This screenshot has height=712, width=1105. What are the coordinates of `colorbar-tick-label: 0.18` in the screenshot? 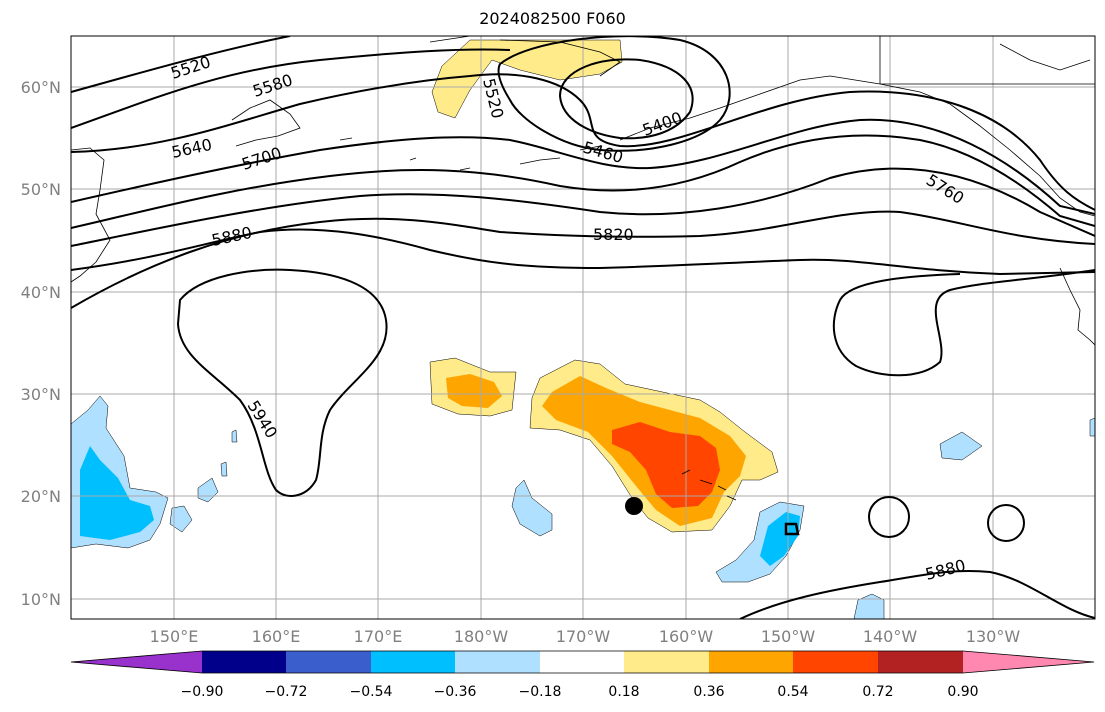 It's located at (623, 692).